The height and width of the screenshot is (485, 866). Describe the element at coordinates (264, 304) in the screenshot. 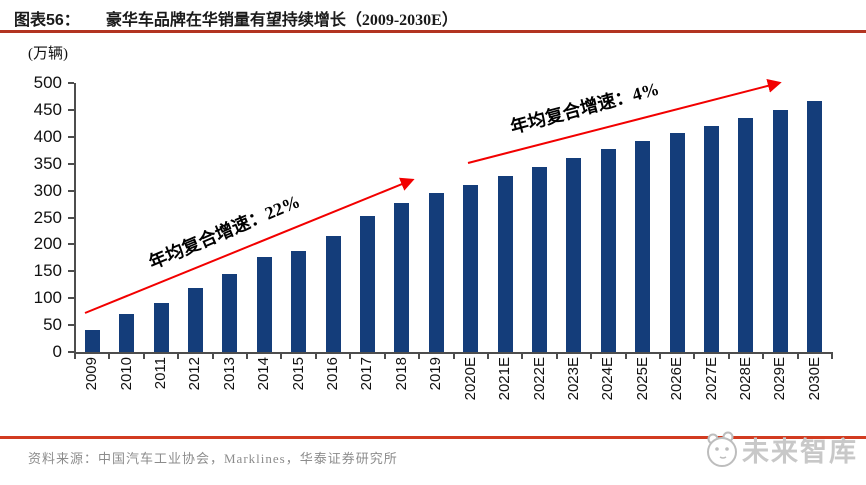

I see `bar-2014` at that location.